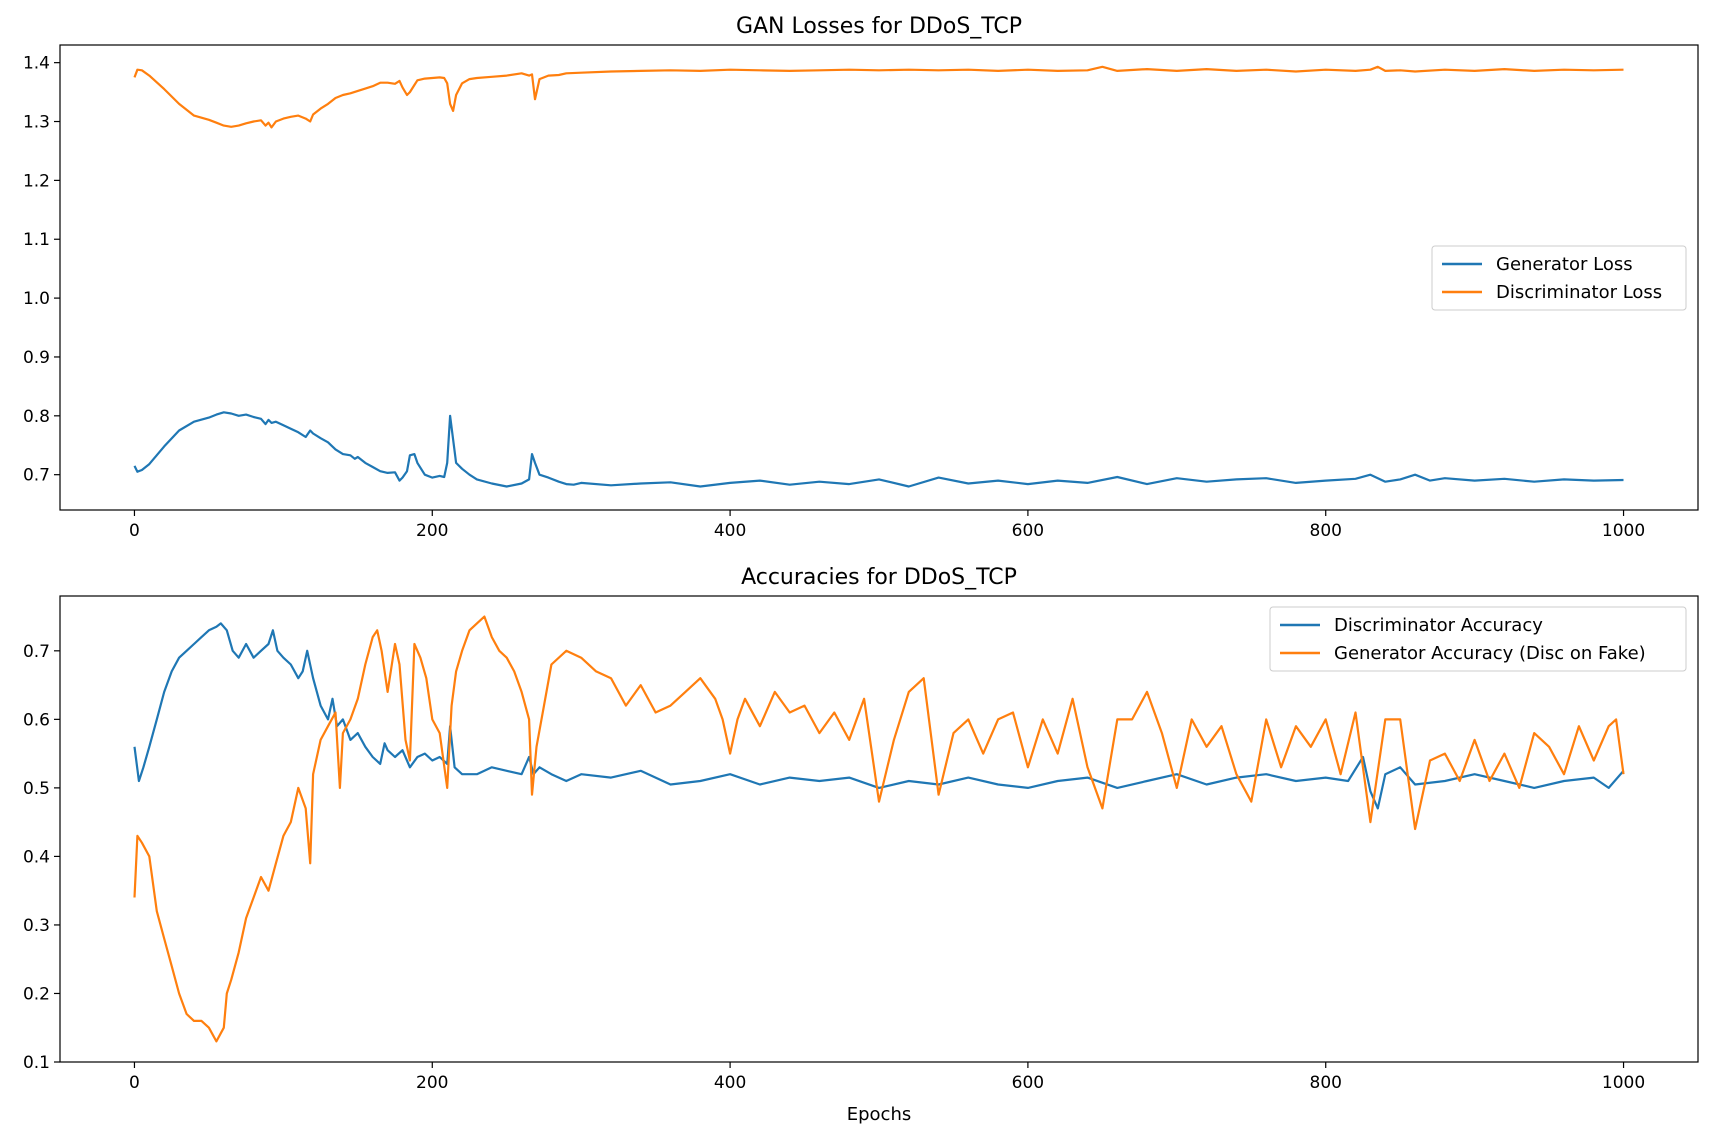  What do you see at coordinates (36, 789) in the screenshot?
I see `accuracies-y-tick-label: 0.5` at bounding box center [36, 789].